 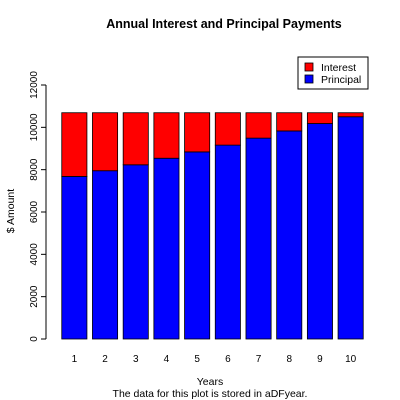 I want to click on y-tick-label-10000: 10000, so click(x=34, y=127).